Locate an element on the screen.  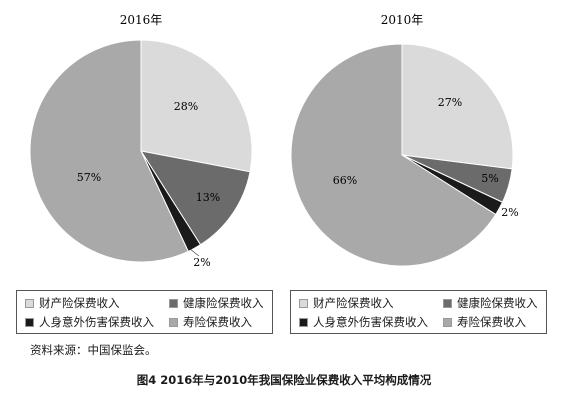
slice-label-accident-2016: 2% is located at coordinates (201, 262).